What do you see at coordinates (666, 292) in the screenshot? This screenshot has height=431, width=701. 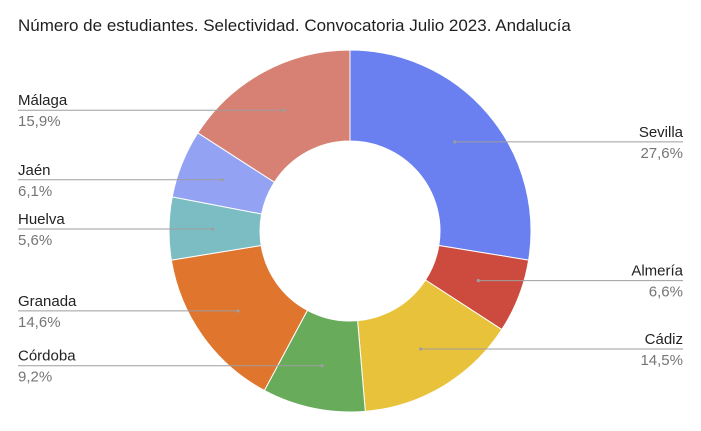 I see `label-value-almeria: 6,6%` at bounding box center [666, 292].